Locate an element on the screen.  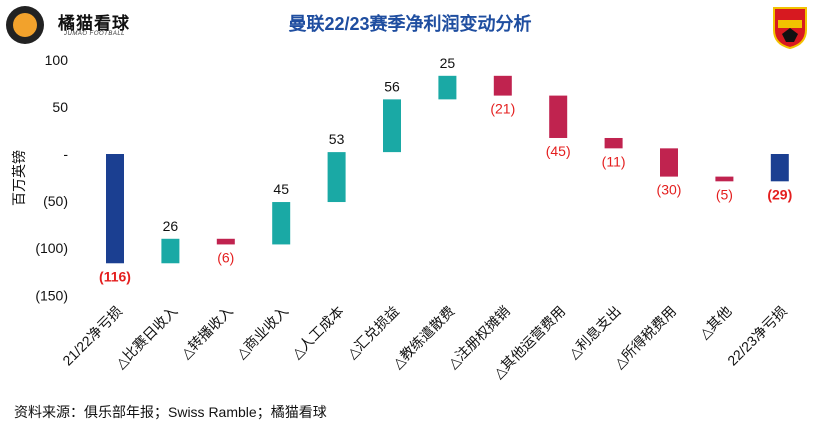
x-tick-label: △利息支出 is located at coordinates (594, 332).